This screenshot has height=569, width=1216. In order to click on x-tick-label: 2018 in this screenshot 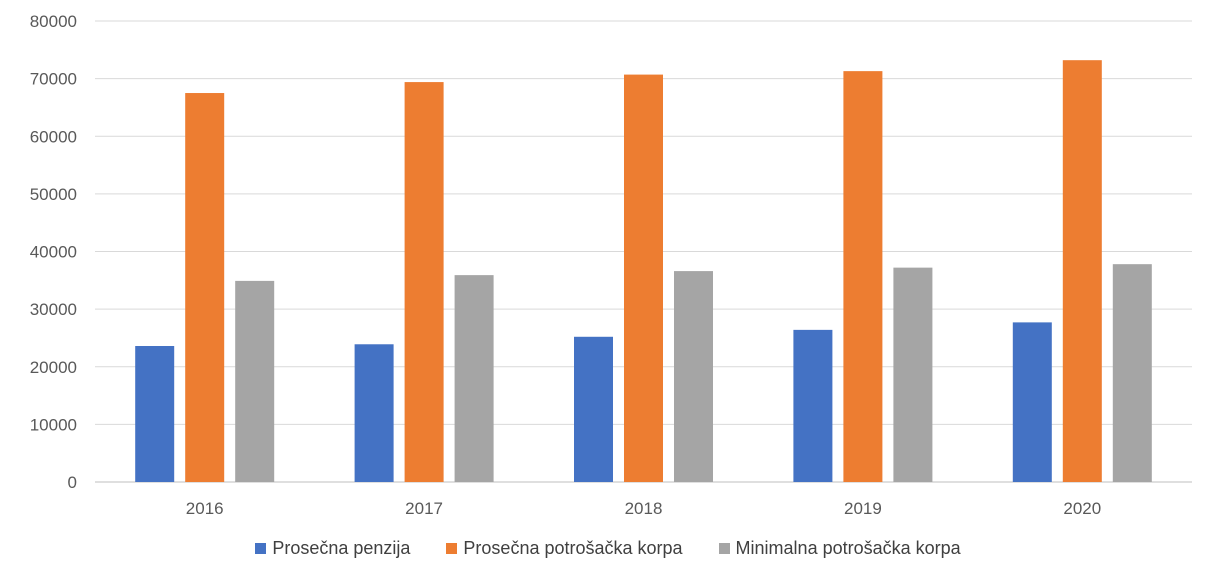, I will do `click(644, 508)`.